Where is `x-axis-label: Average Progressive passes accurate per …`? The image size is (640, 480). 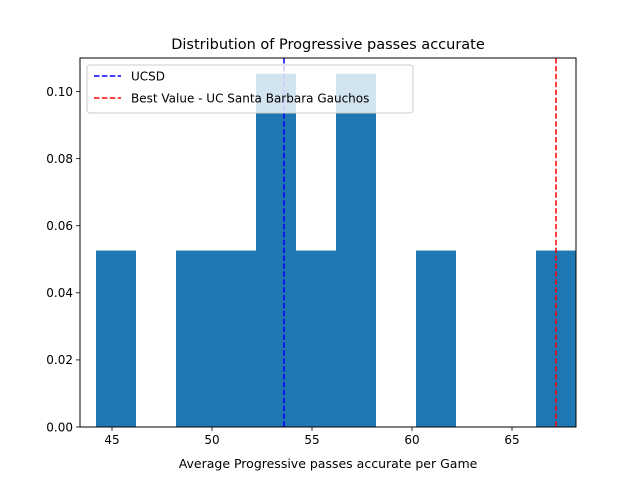
x-axis-label: Average Progressive passes accurate per … is located at coordinates (328, 463).